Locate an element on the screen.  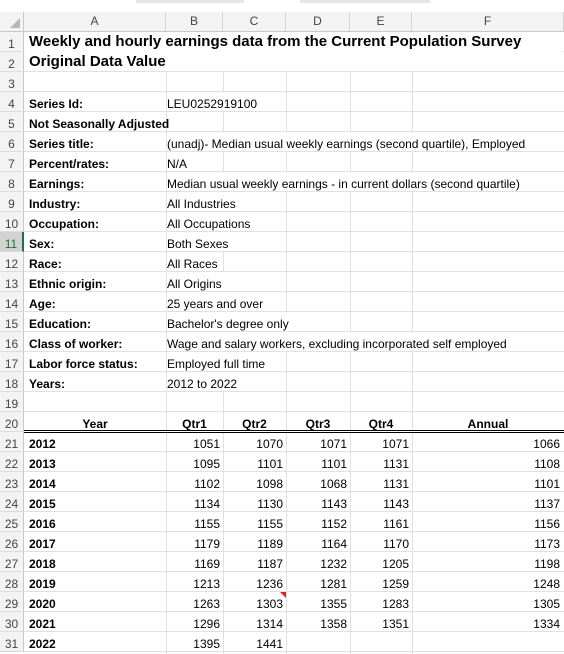
row-header-19: 19 is located at coordinates (12, 402).